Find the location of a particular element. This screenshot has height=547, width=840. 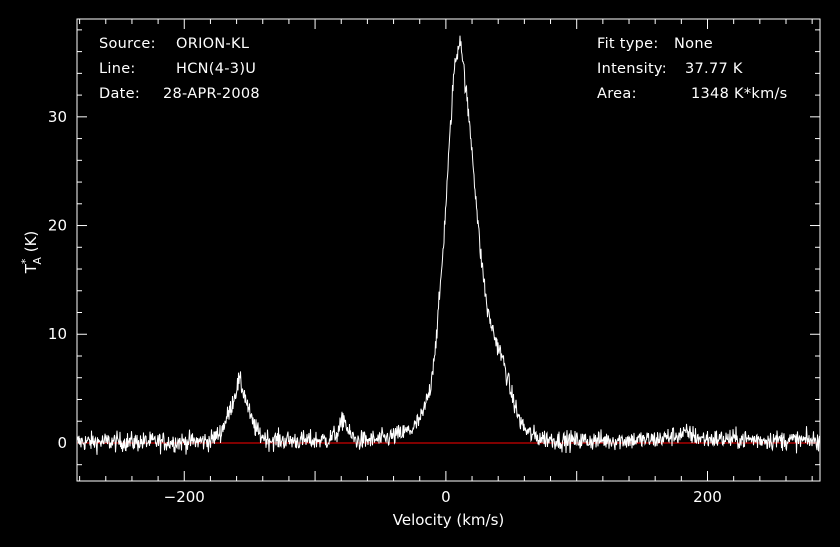

intensity-info: Intensity: 37.77 K is located at coordinates (669, 69).